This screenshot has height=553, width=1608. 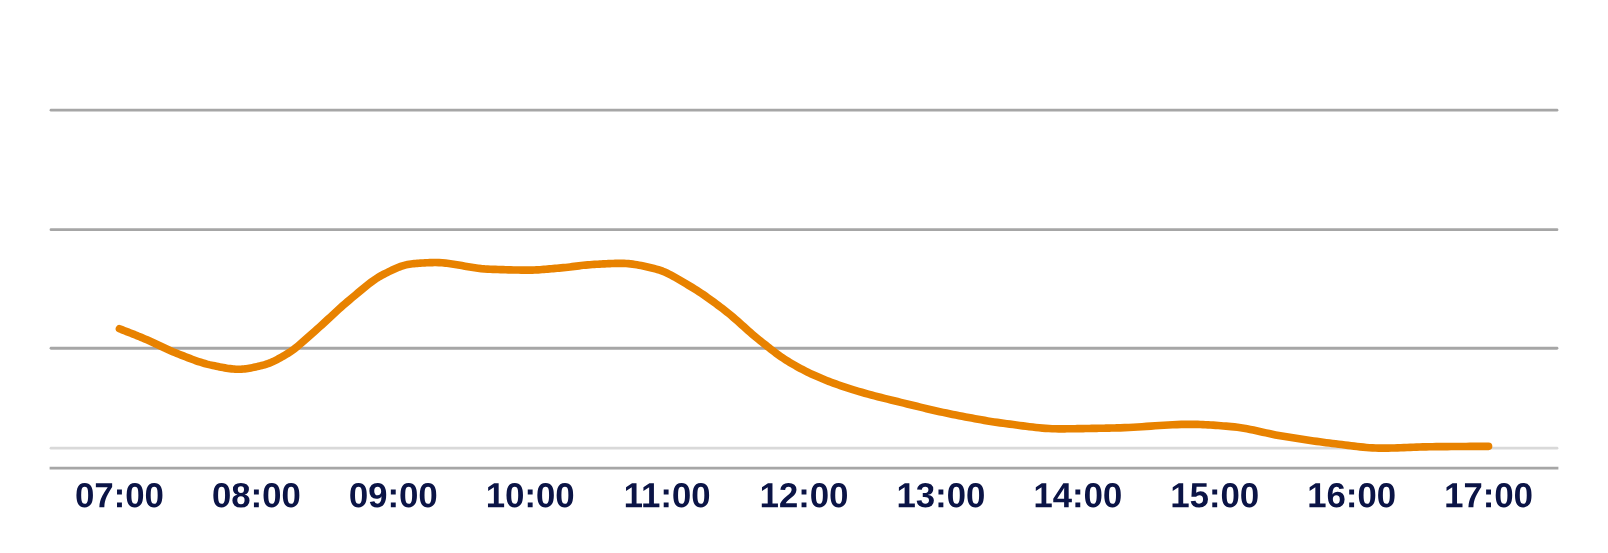 What do you see at coordinates (256, 495) in the screenshot?
I see `x-tick-label: 08:00` at bounding box center [256, 495].